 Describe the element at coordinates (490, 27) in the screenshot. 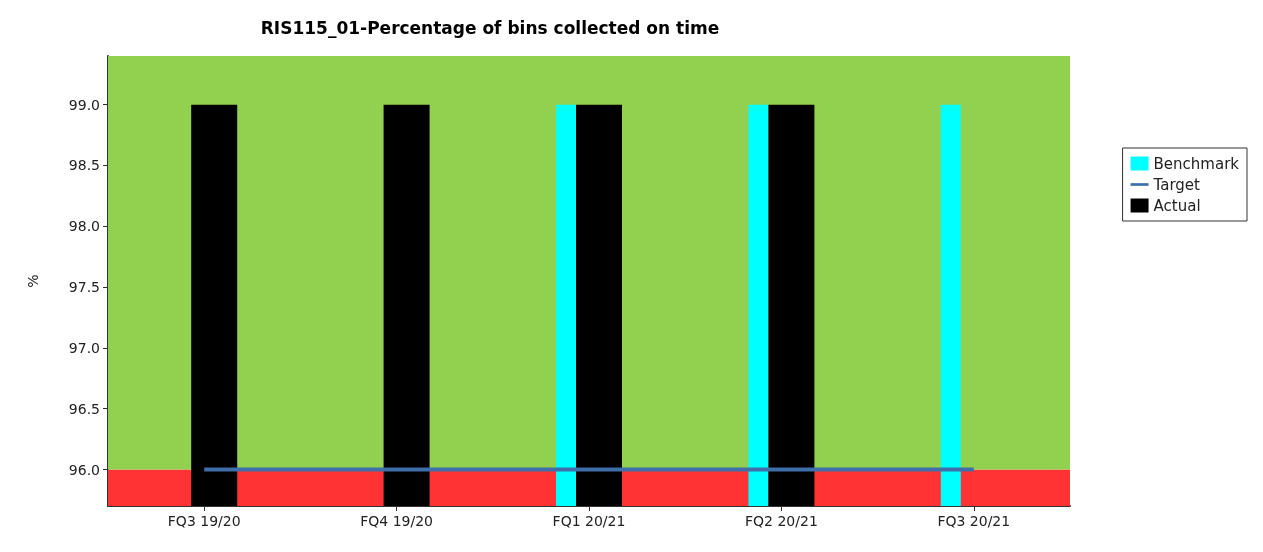

I see `chart-title: RIS115_01-Percentage of bins collected on time` at that location.